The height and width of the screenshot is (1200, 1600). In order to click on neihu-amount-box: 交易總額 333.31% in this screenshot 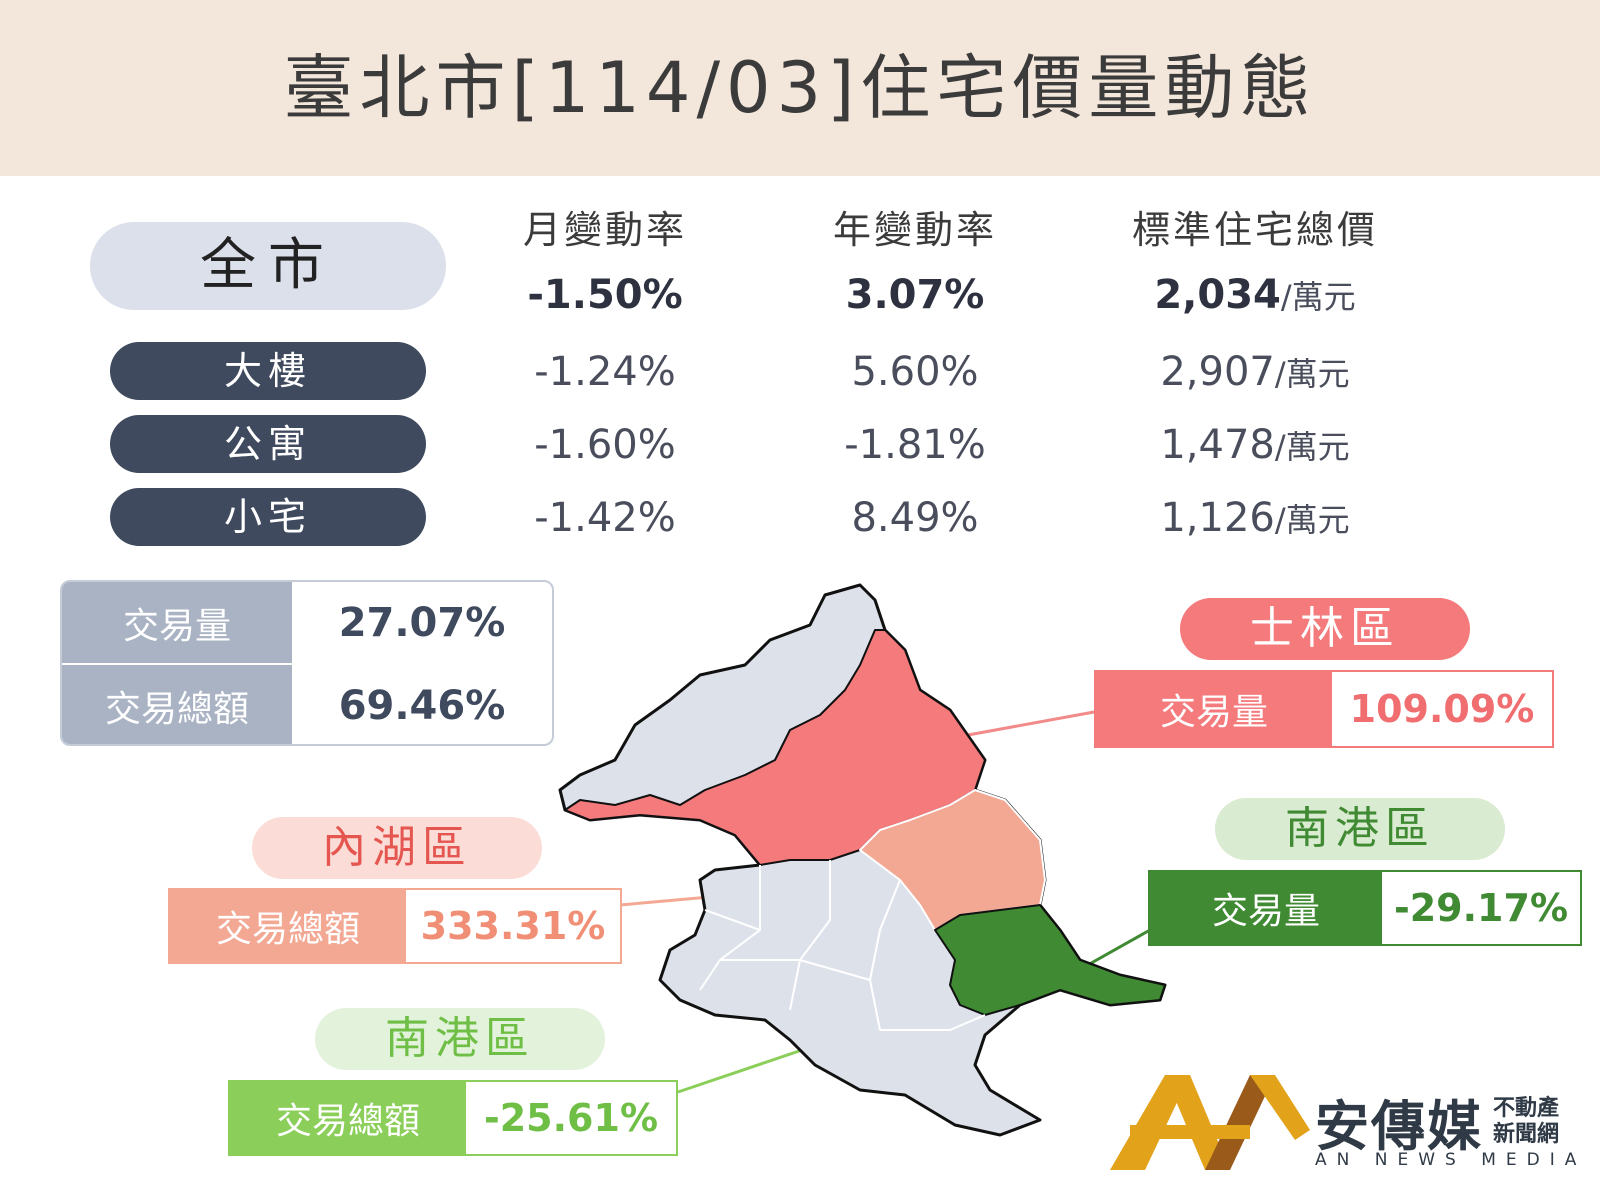, I will do `click(395, 926)`.